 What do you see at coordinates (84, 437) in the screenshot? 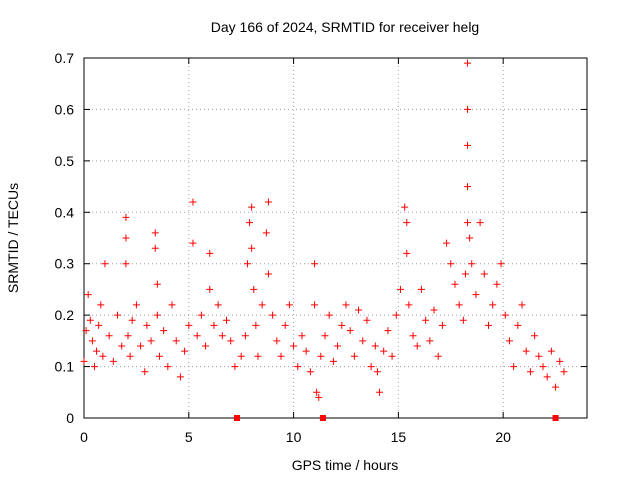
I see `x-tick-label: 0` at bounding box center [84, 437].